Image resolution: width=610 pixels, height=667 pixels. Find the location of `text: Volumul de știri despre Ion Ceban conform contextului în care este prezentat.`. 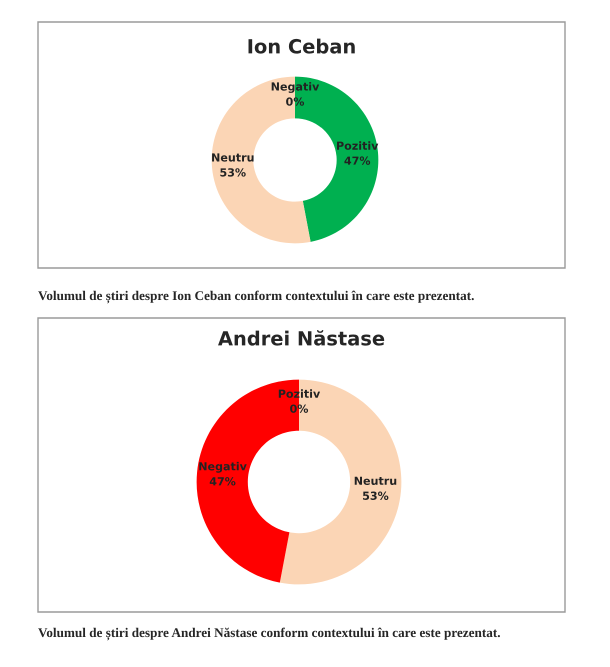

text: Volumul de știri despre Ion Ceban conform contextului în care este prezentat. is located at coordinates (256, 297).